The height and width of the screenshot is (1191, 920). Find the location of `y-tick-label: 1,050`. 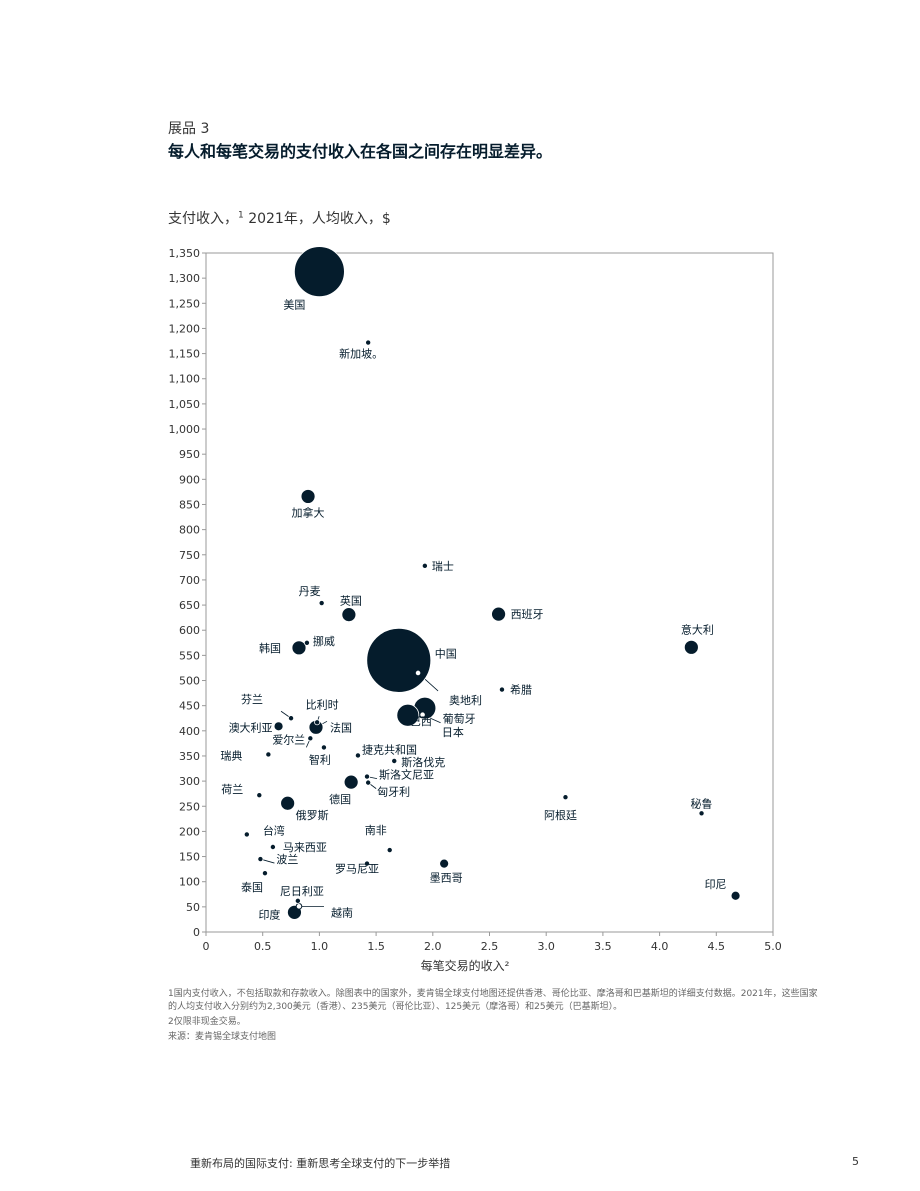

y-tick-label: 1,050 is located at coordinates (185, 404).